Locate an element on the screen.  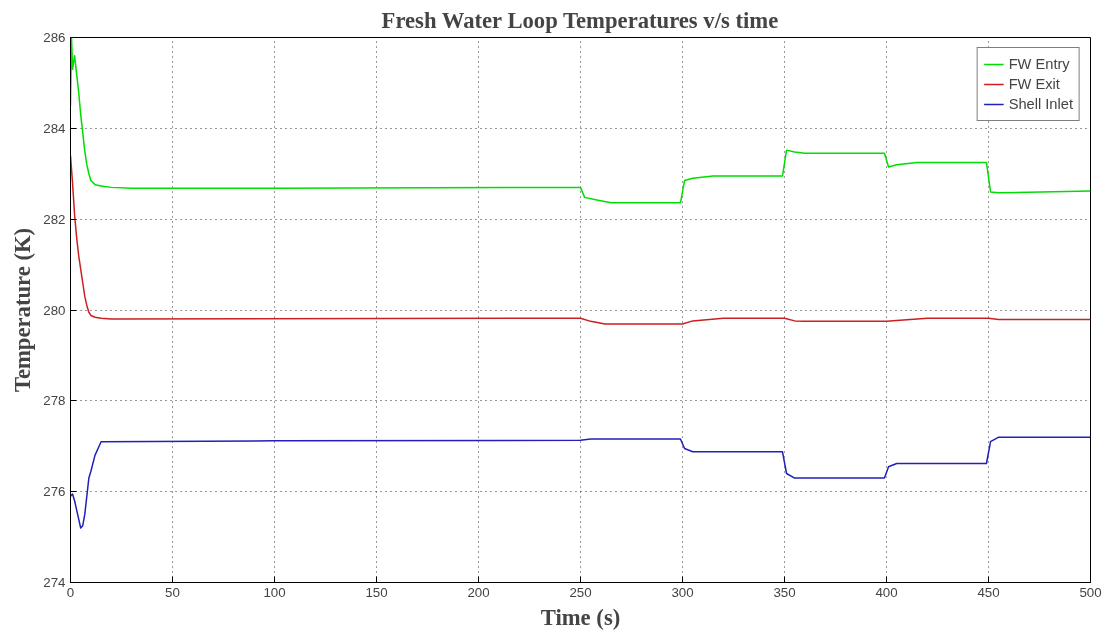
y-tick-label: 282 is located at coordinates (54, 219).